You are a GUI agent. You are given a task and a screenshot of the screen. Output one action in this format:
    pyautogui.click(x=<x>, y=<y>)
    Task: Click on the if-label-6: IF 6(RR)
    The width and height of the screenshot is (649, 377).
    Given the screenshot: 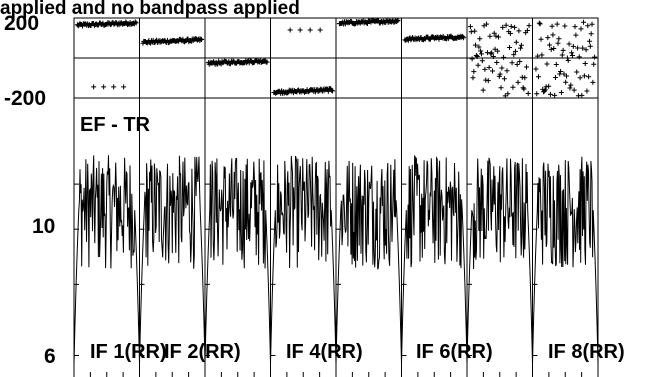 What is the action you would take?
    pyautogui.click(x=454, y=352)
    